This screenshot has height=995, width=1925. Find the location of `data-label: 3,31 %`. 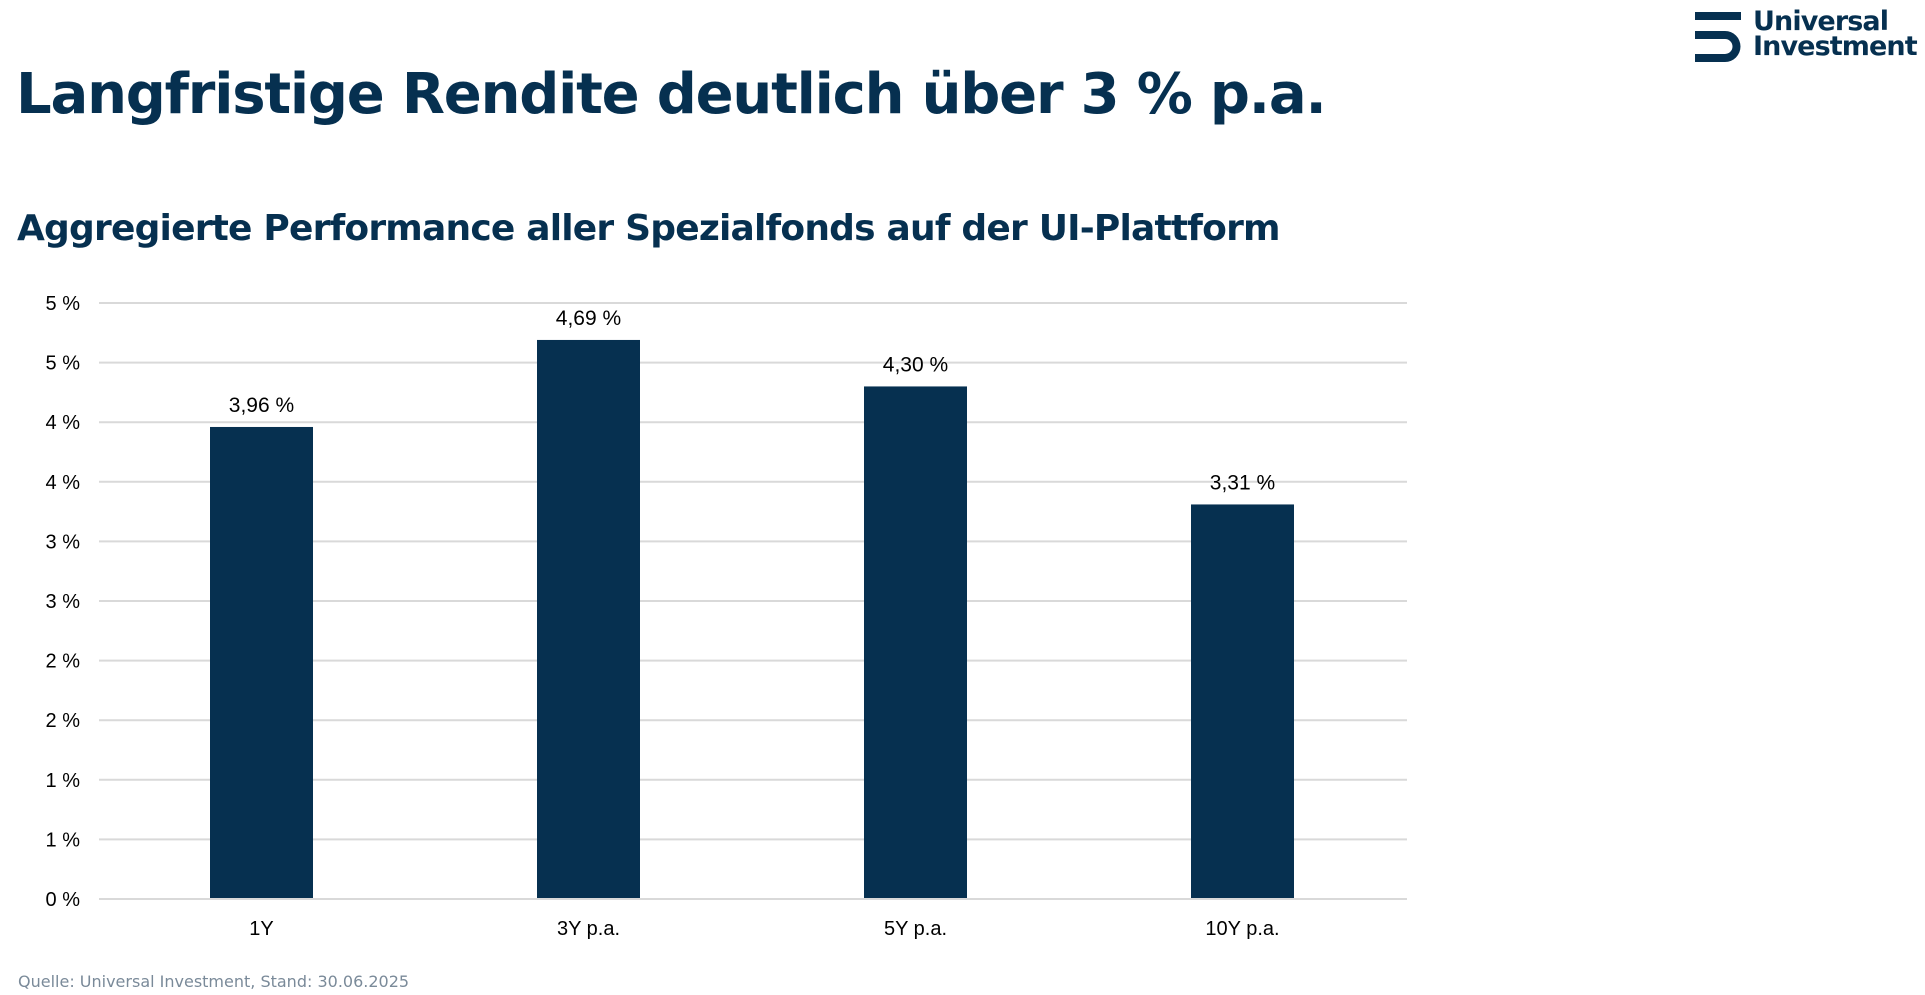

data-label: 3,31 % is located at coordinates (1242, 482).